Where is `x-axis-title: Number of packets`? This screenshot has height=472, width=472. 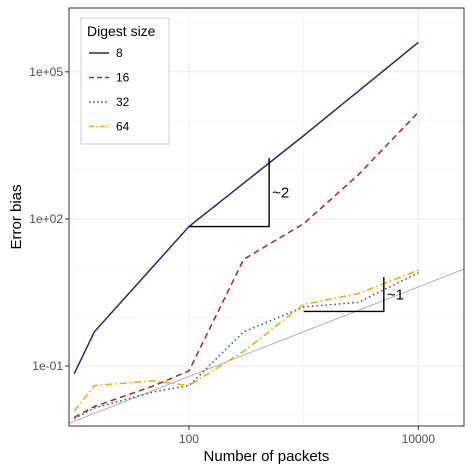 x-axis-title: Number of packets is located at coordinates (267, 456).